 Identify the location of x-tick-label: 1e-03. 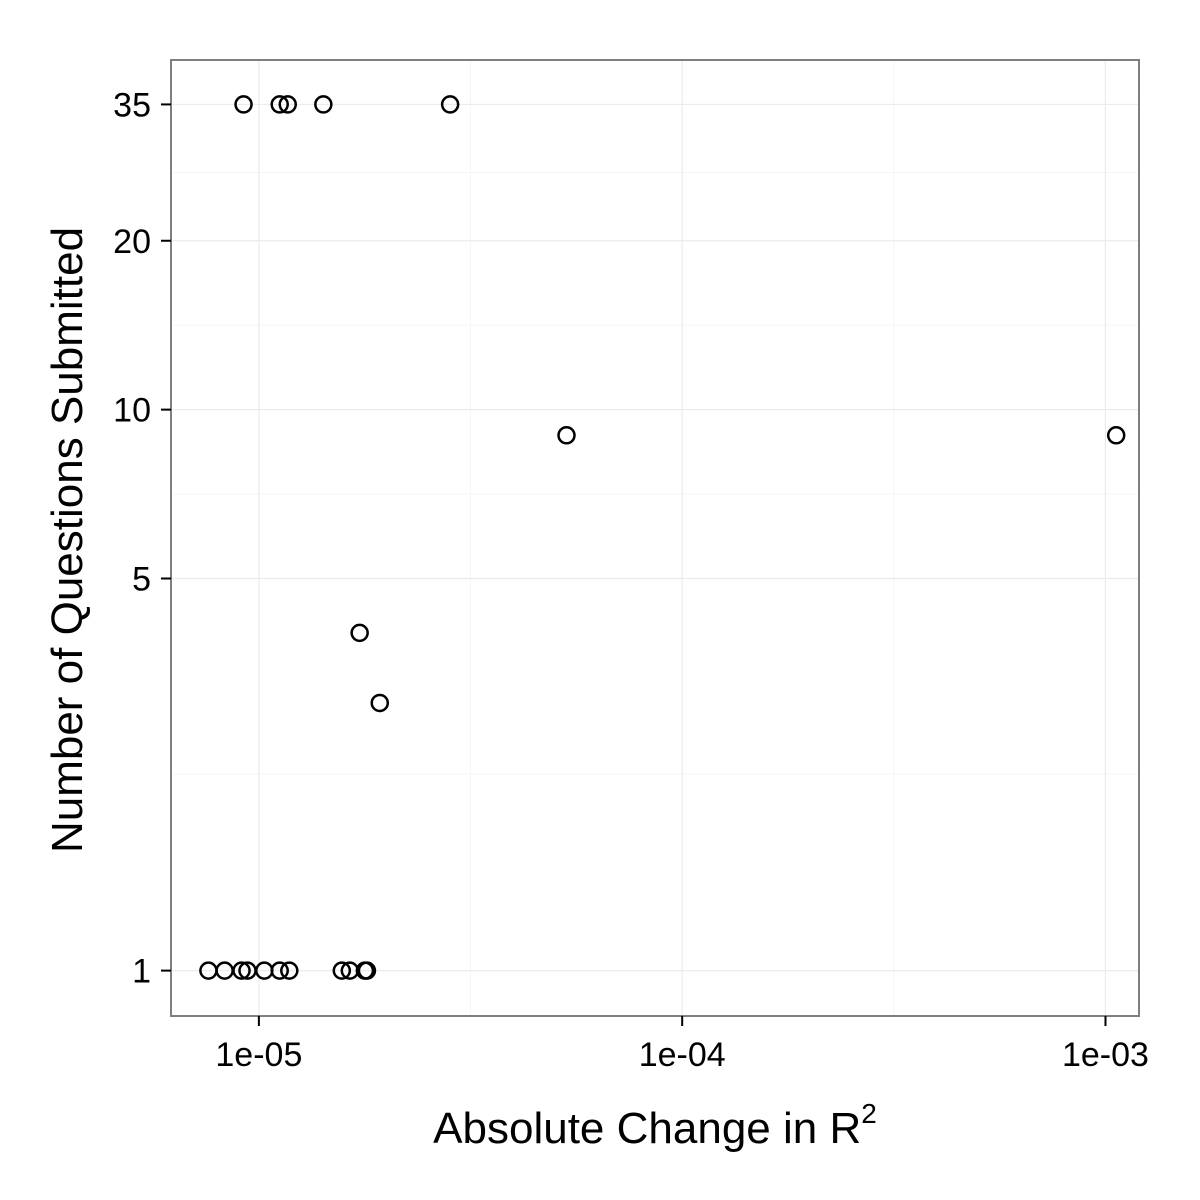
(1105, 1055).